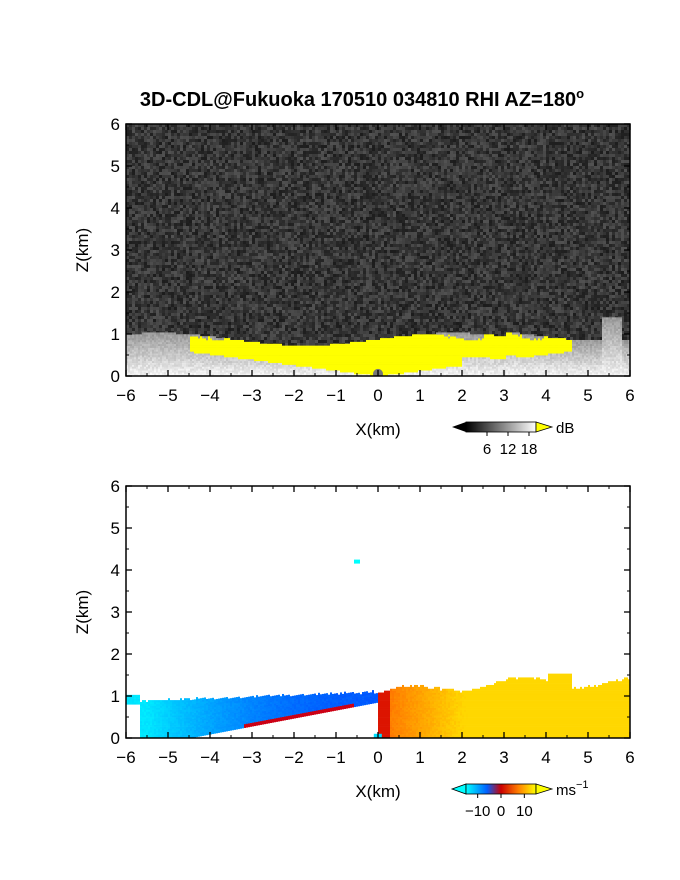  What do you see at coordinates (501, 789) in the screenshot?
I see `doppler-colorbar-scale` at bounding box center [501, 789].